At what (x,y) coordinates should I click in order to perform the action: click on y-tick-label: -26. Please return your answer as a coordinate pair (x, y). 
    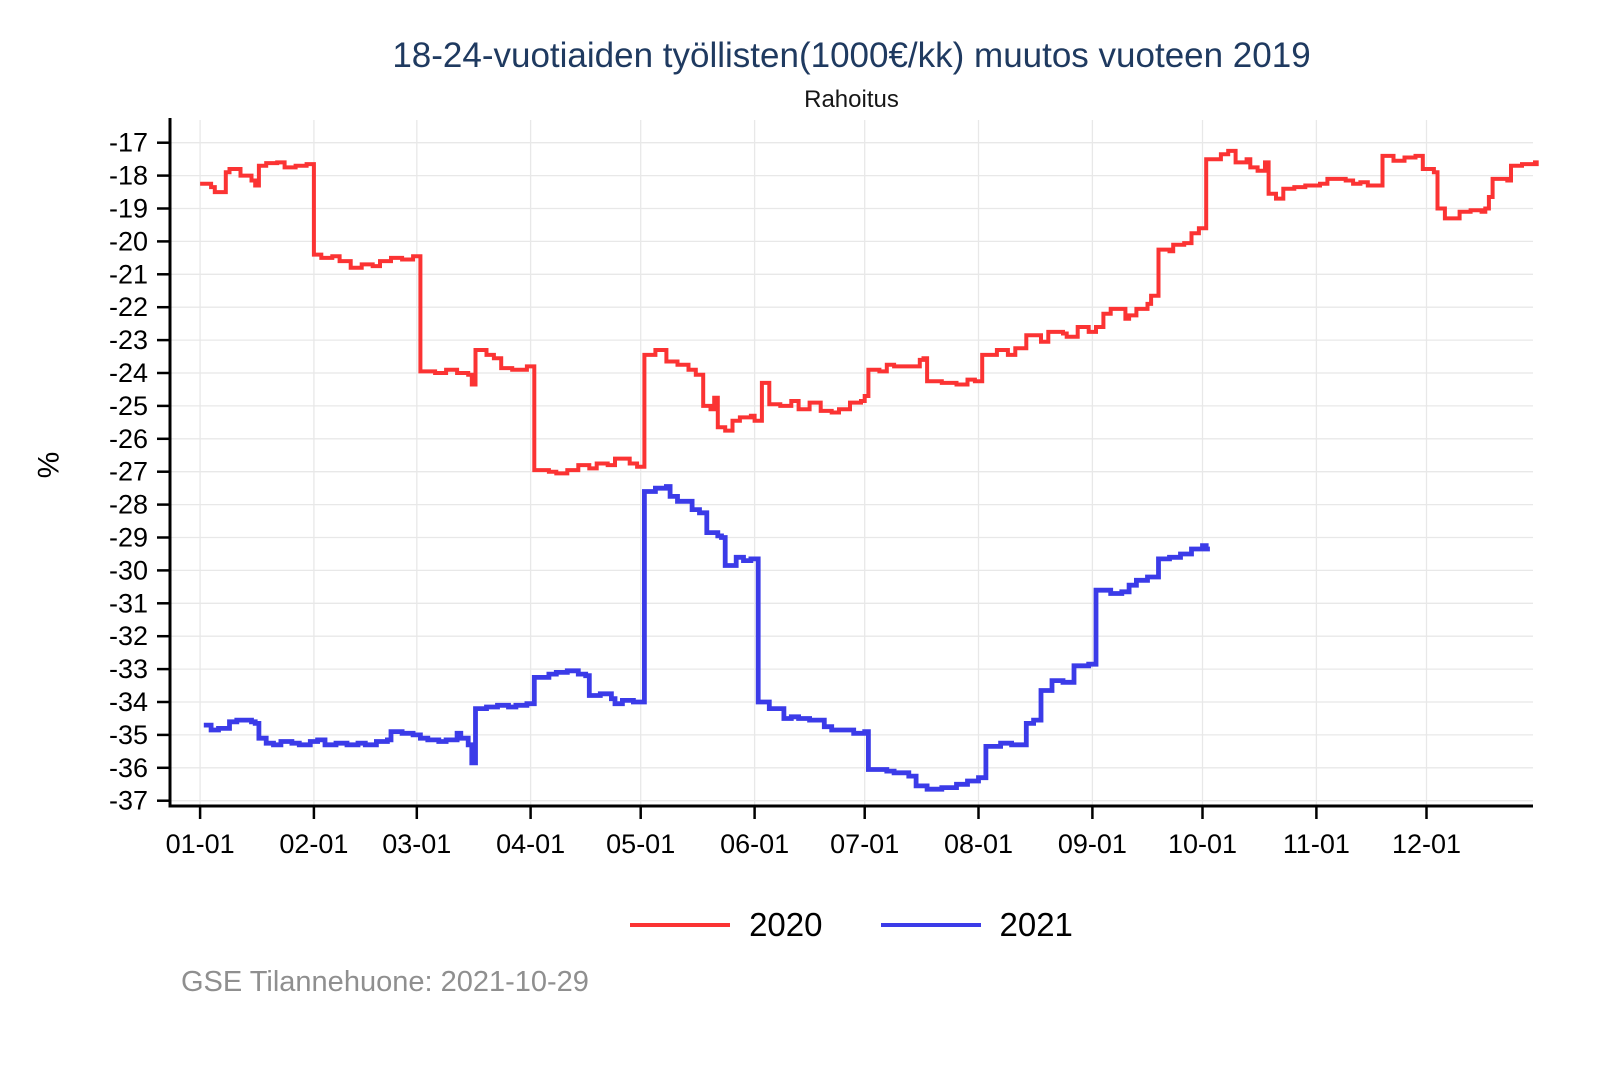
    Looking at the image, I should click on (128, 439).